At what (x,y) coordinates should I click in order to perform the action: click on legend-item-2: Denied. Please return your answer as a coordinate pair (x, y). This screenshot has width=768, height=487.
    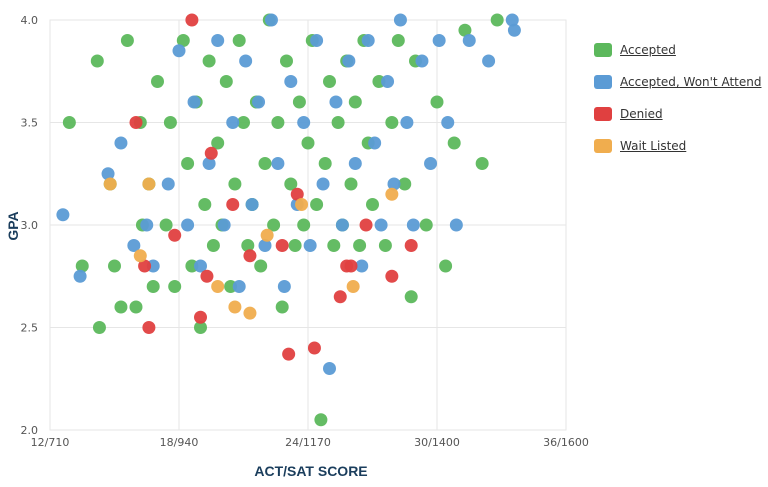
    Looking at the image, I should click on (677, 114).